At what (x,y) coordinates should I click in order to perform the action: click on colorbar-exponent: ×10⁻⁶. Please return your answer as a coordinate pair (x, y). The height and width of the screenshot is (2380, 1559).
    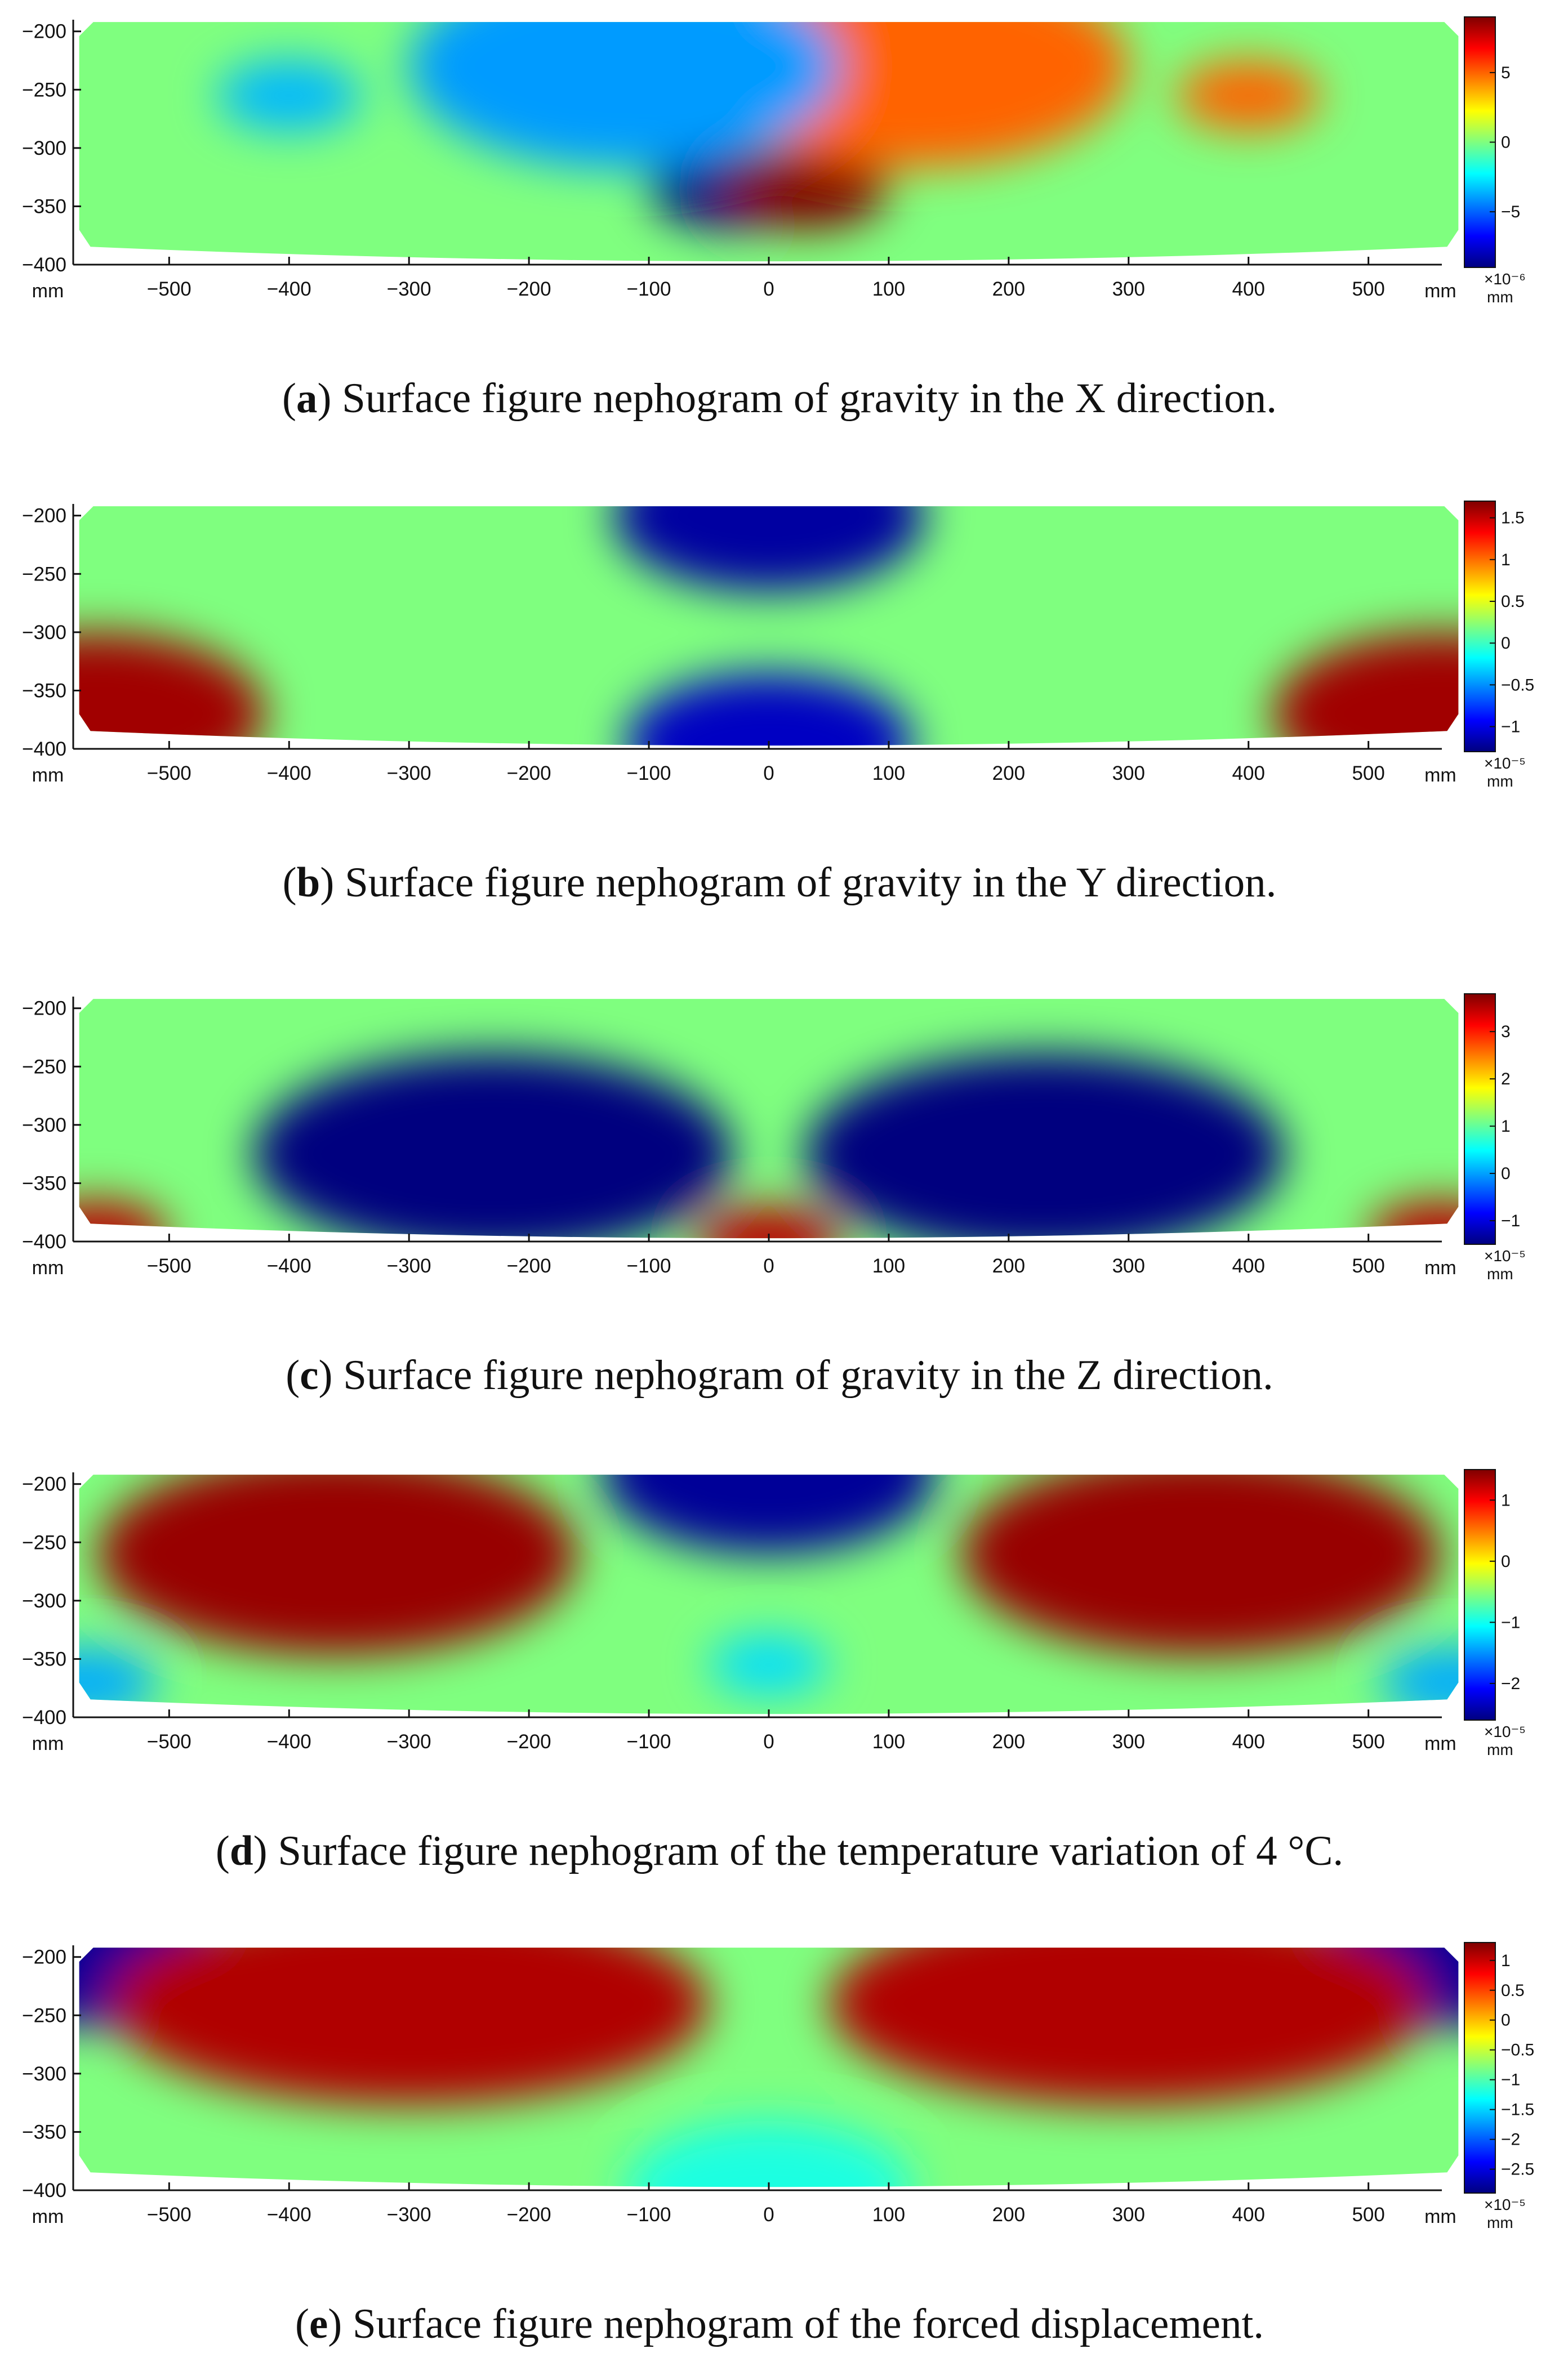
    Looking at the image, I should click on (1505, 279).